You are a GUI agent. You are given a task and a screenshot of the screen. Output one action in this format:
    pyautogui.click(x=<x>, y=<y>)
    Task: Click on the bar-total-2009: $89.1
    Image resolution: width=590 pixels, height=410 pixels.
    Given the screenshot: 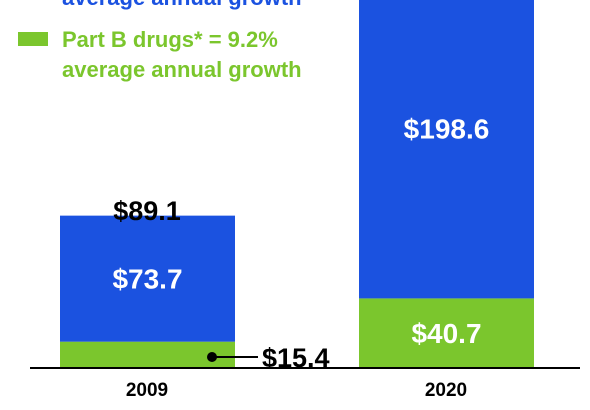 What is the action you would take?
    pyautogui.click(x=147, y=211)
    